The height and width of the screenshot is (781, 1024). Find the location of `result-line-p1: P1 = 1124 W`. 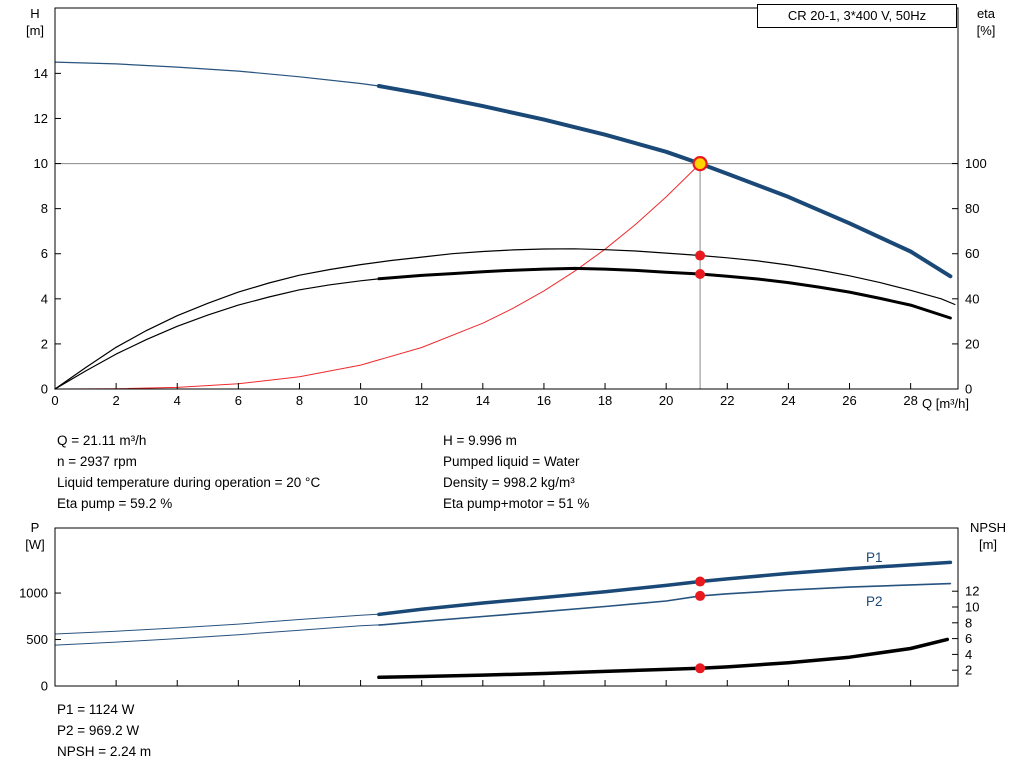

result-line-p1: P1 = 1124 W is located at coordinates (96, 709).